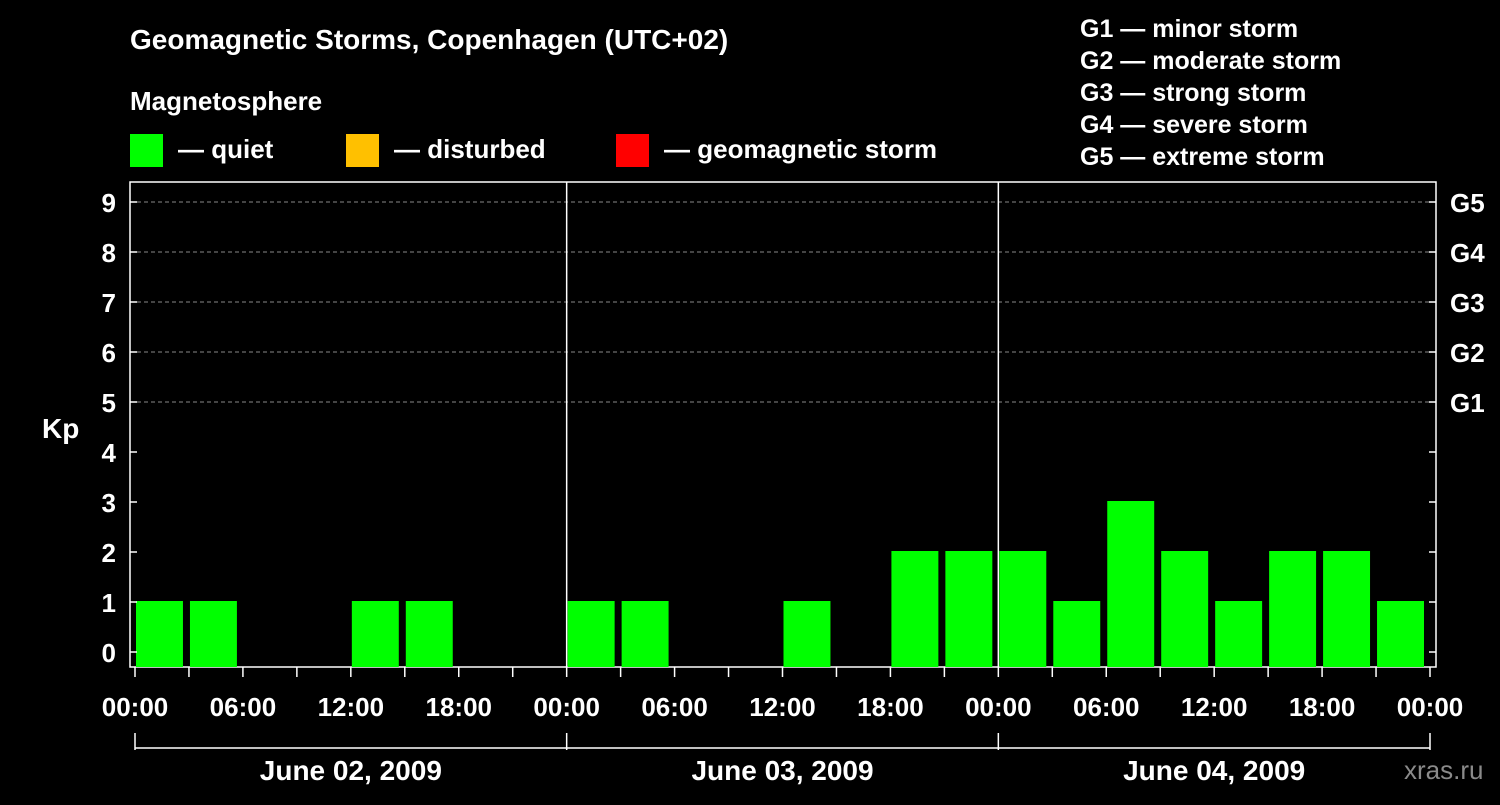 The image size is (1500, 805). I want to click on y-axis-label: Kp, so click(60, 428).